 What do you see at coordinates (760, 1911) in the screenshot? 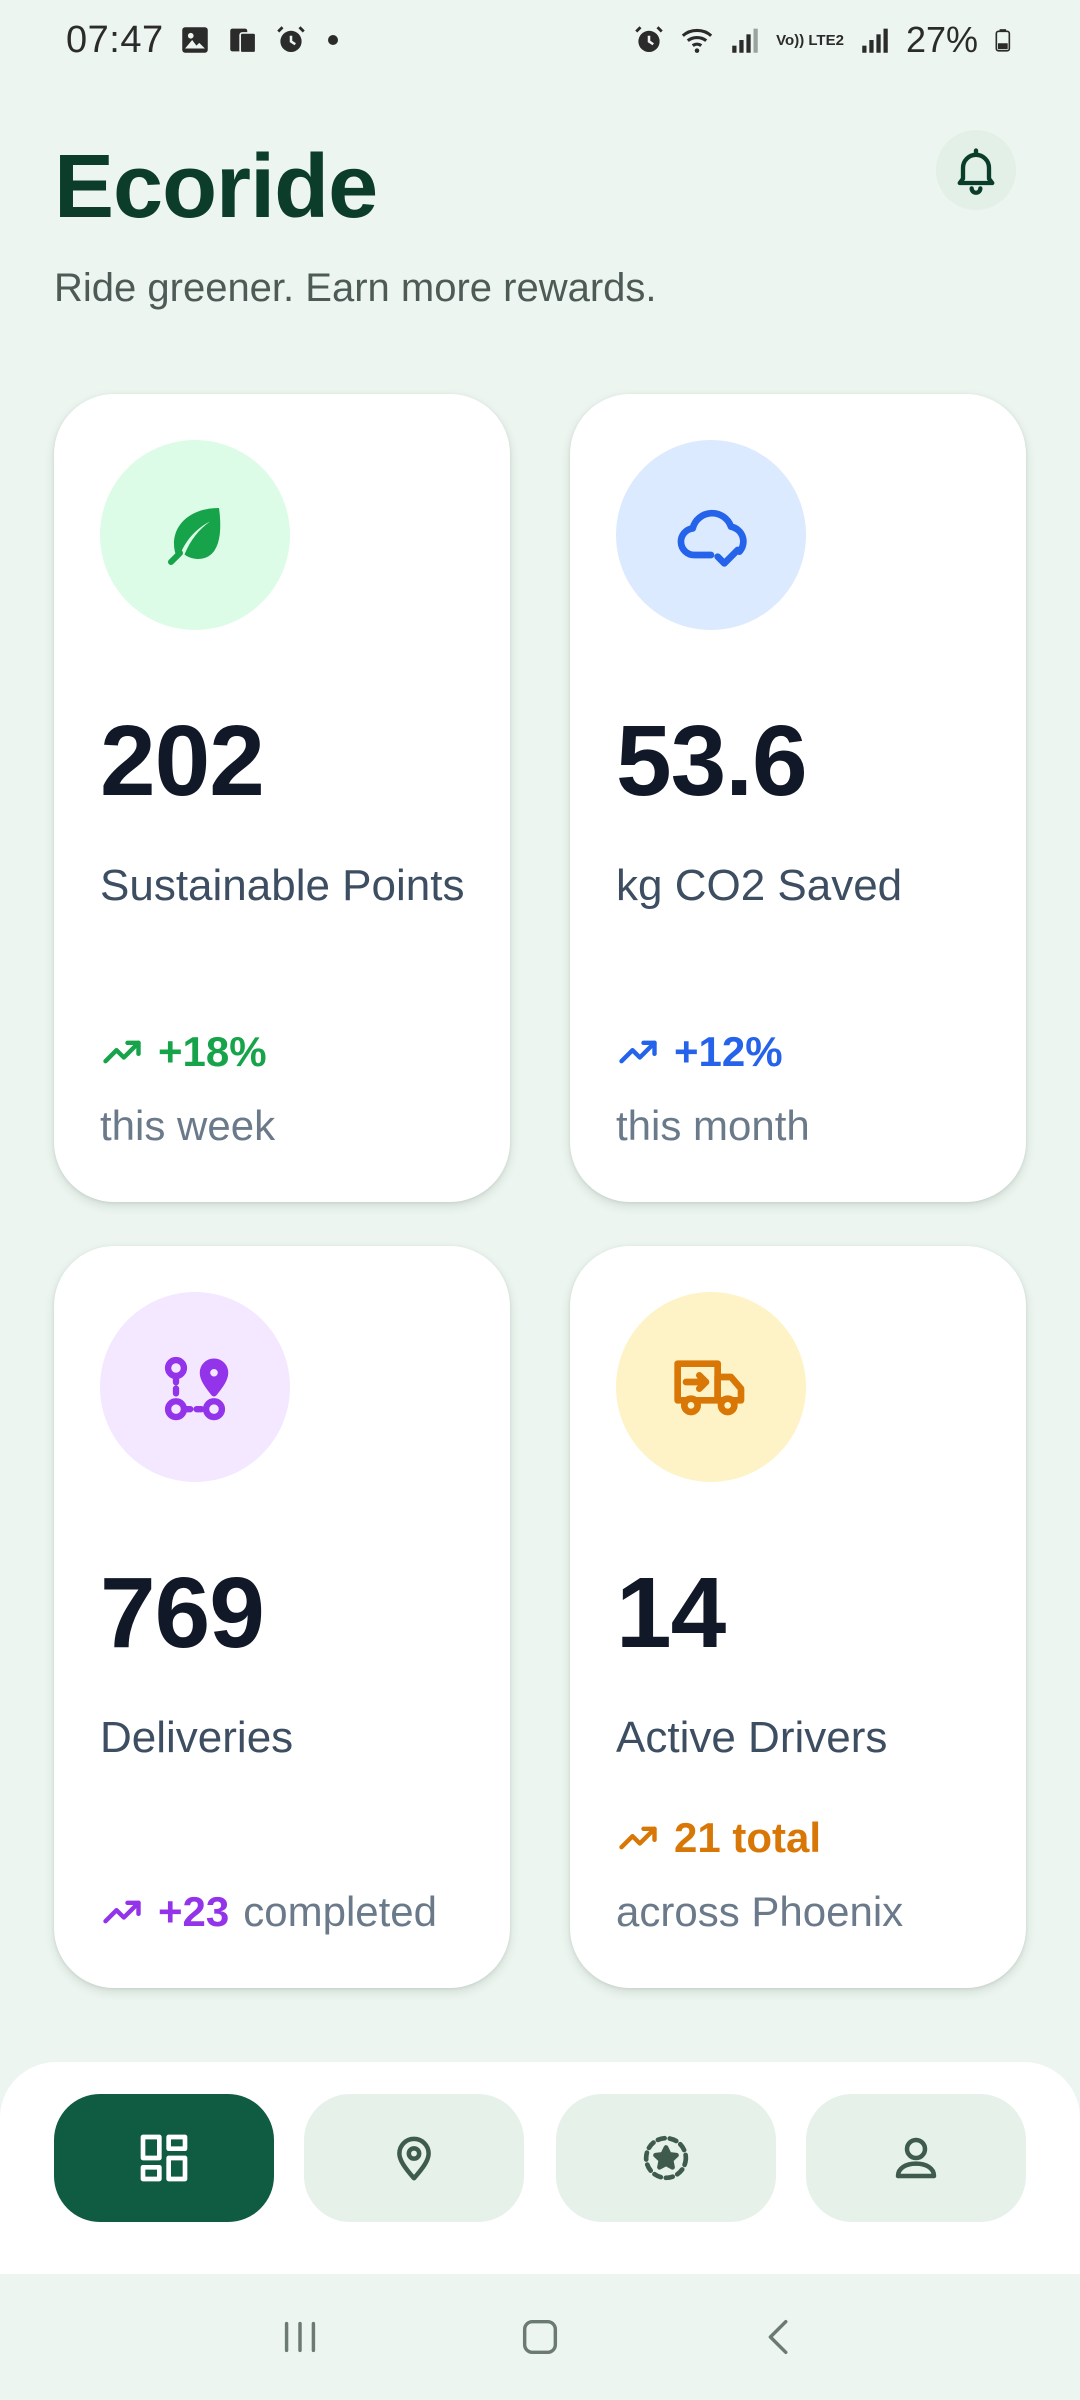
I see `trend-note: across Phoenix` at bounding box center [760, 1911].